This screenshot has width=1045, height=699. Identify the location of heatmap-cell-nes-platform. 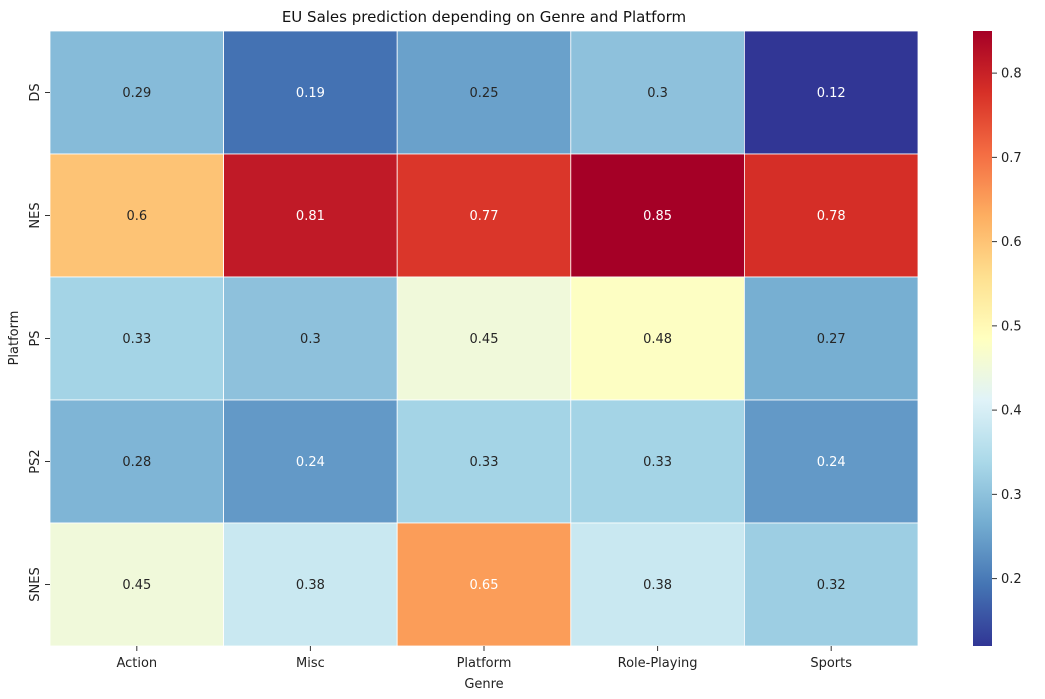
(484, 215).